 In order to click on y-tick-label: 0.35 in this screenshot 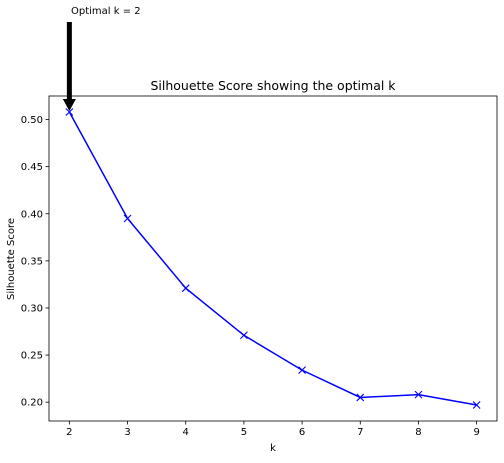, I will do `click(32, 261)`.